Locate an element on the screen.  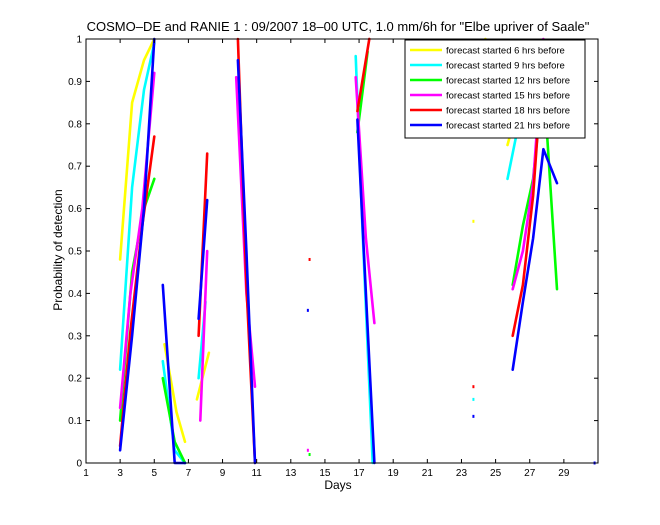
x-tick-label-6: 13 is located at coordinates (291, 473).